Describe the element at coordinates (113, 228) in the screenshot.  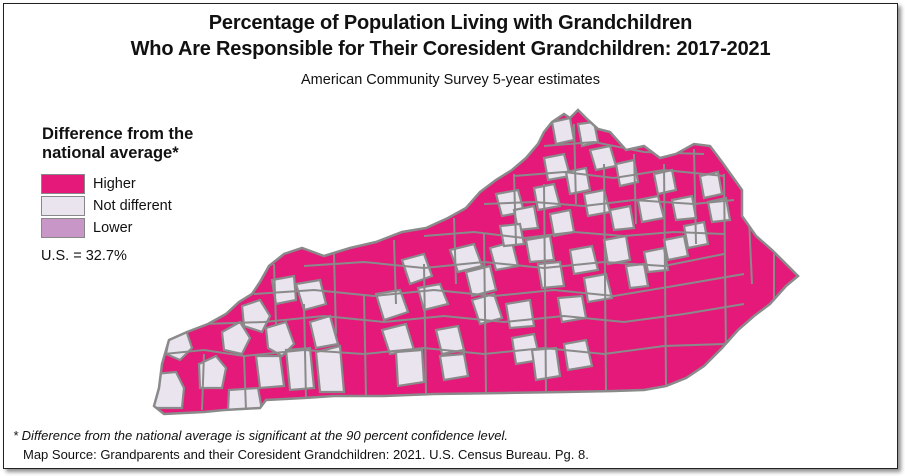
I see `legend-label-lower: Lower` at that location.